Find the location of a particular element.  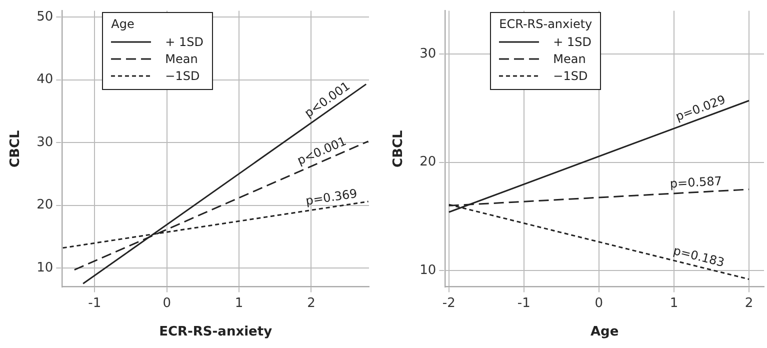

y-tick-label: 40 is located at coordinates (45, 80).